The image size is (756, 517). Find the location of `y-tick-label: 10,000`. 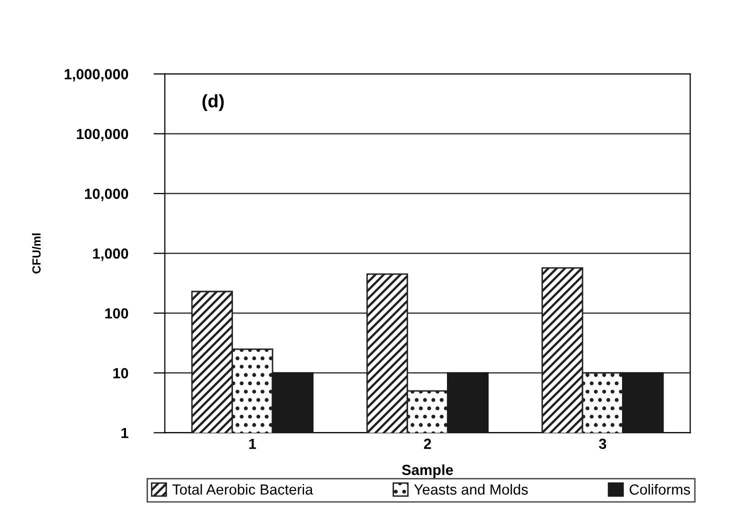

y-tick-label: 10,000 is located at coordinates (106, 195).